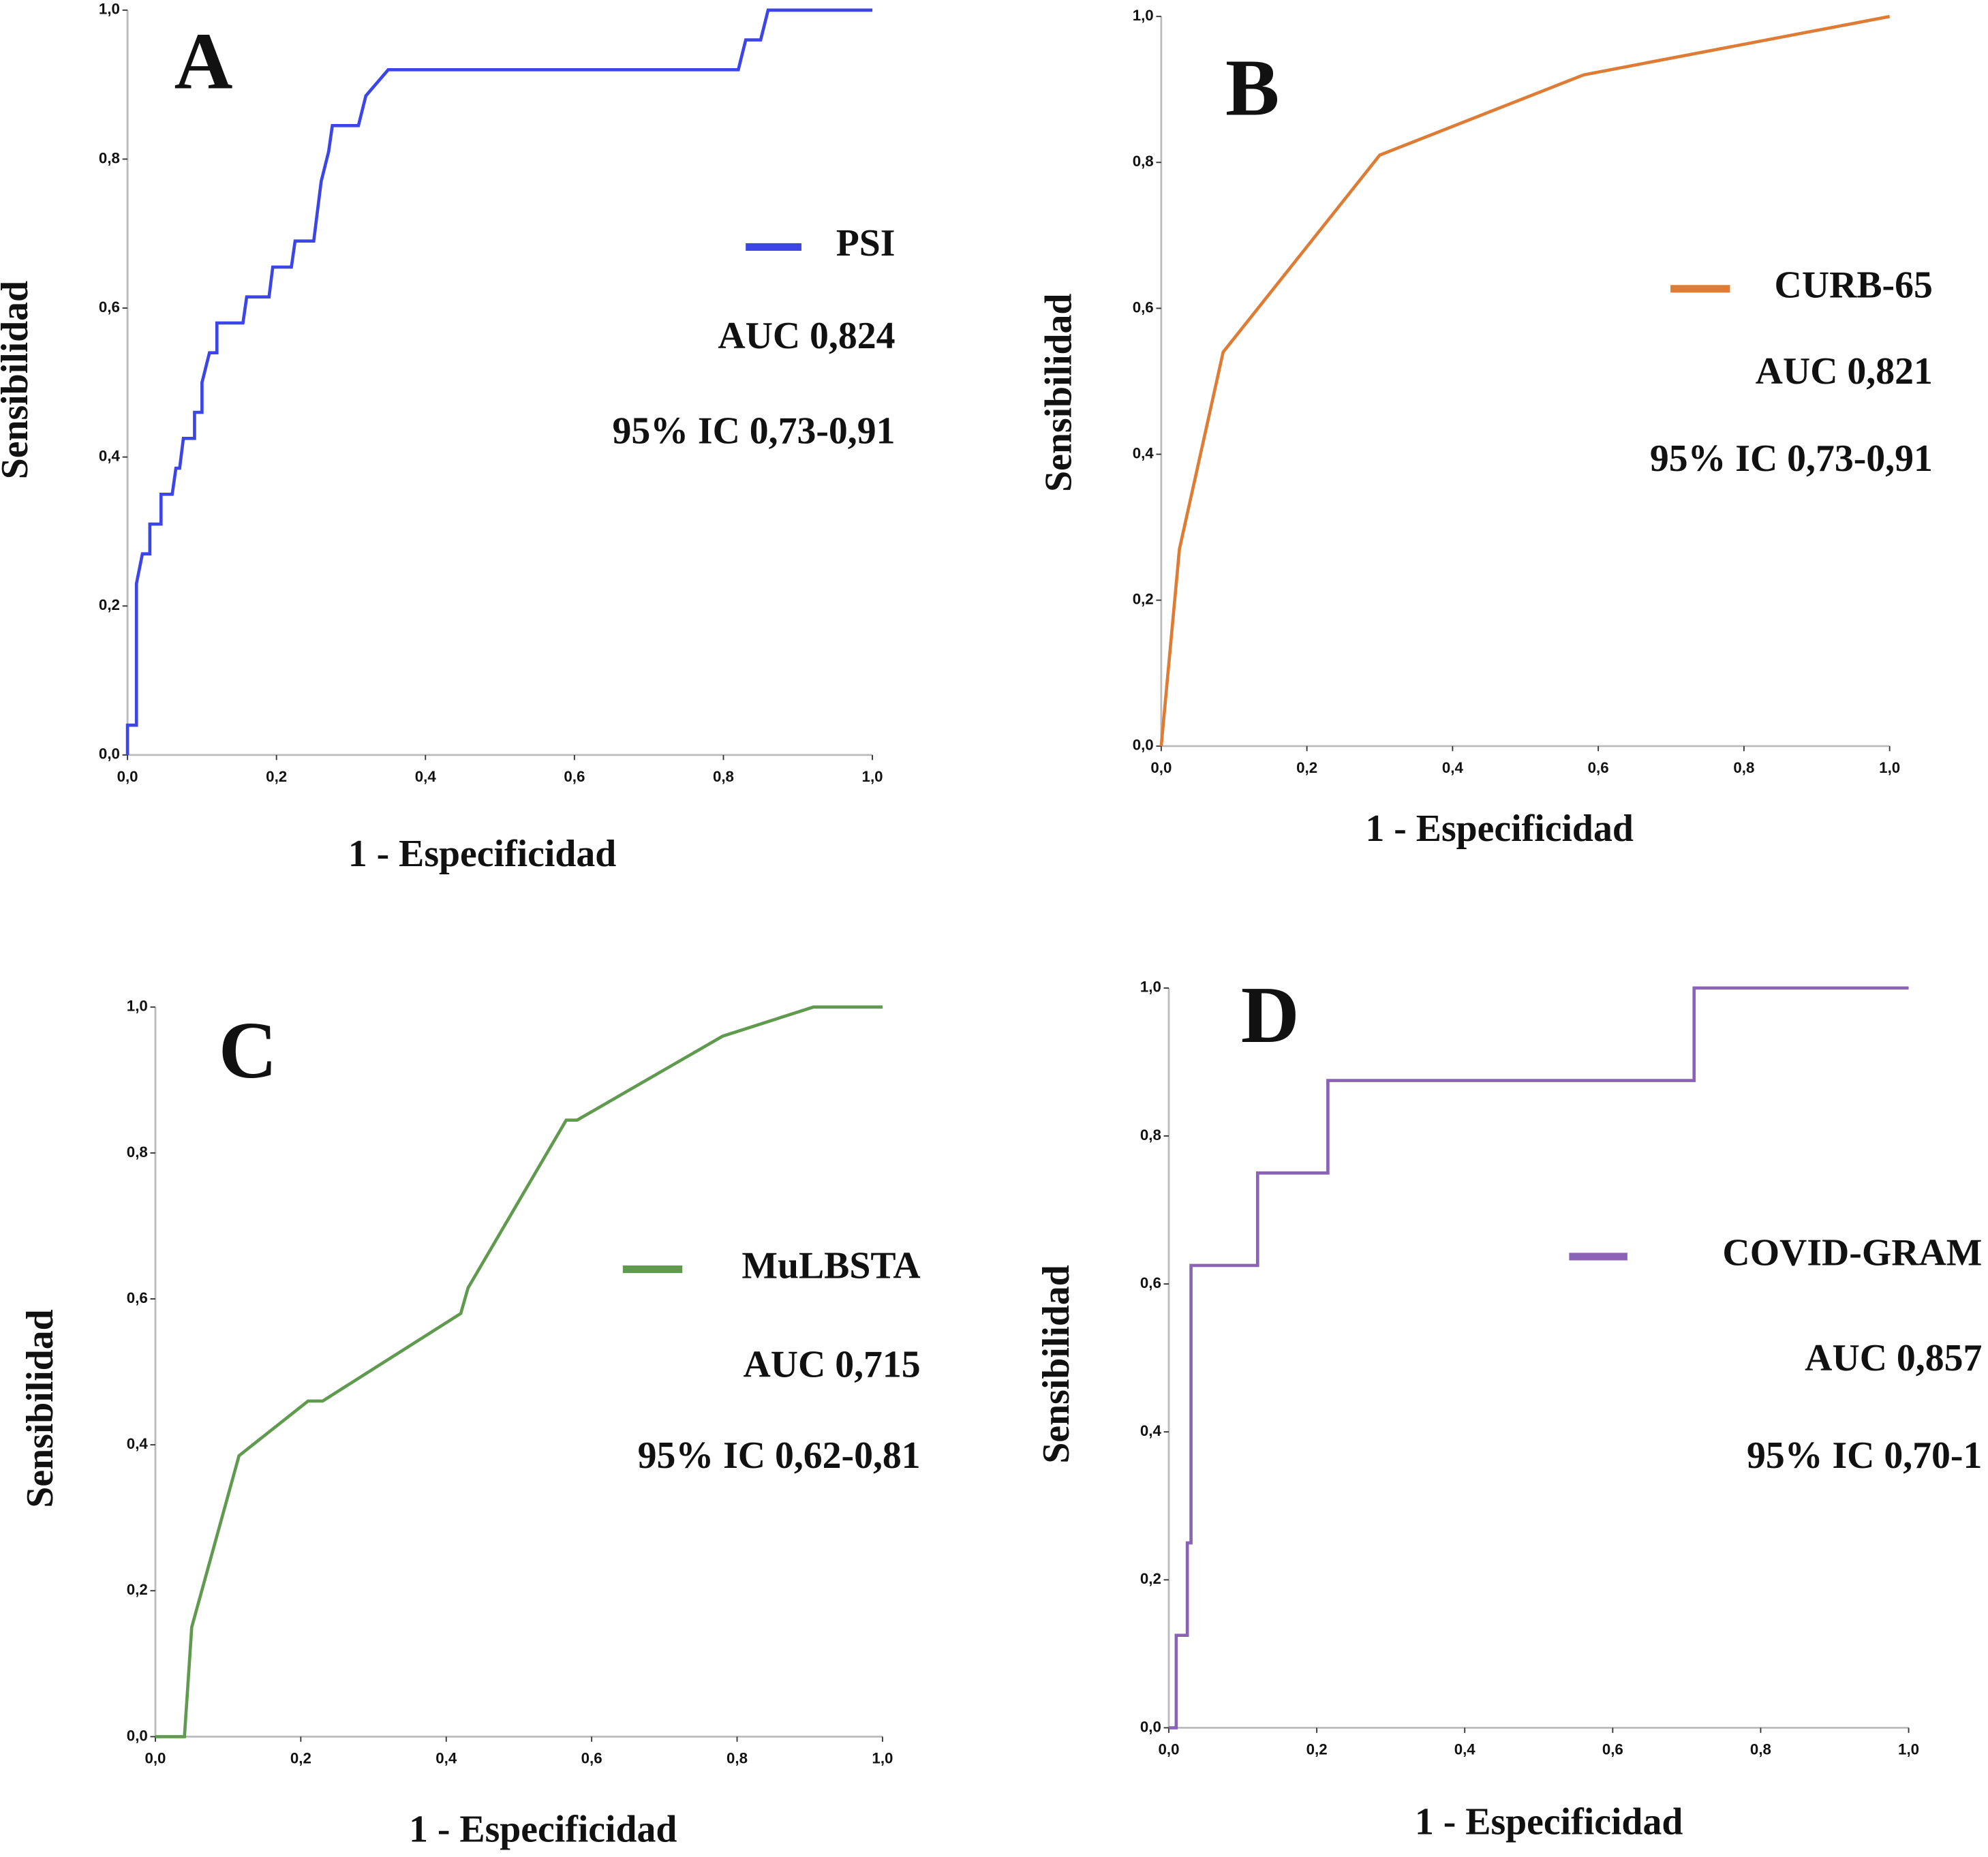 The image size is (1988, 1857). What do you see at coordinates (1852, 1253) in the screenshot?
I see `legend-label: COVID-GRAM` at bounding box center [1852, 1253].